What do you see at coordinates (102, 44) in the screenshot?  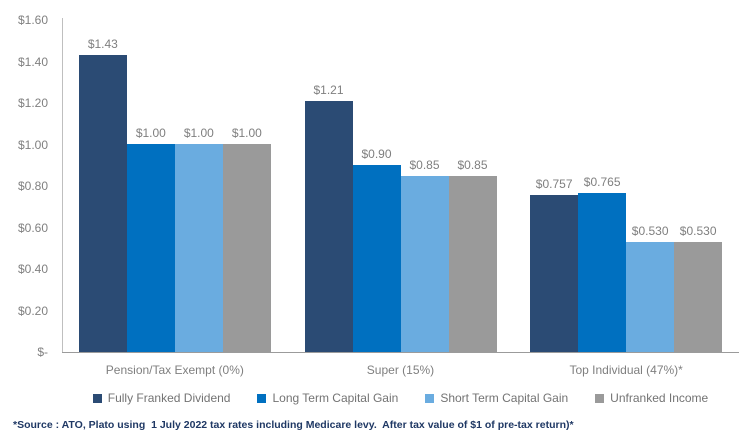 I see `bar-value-label: $1.43` at bounding box center [102, 44].